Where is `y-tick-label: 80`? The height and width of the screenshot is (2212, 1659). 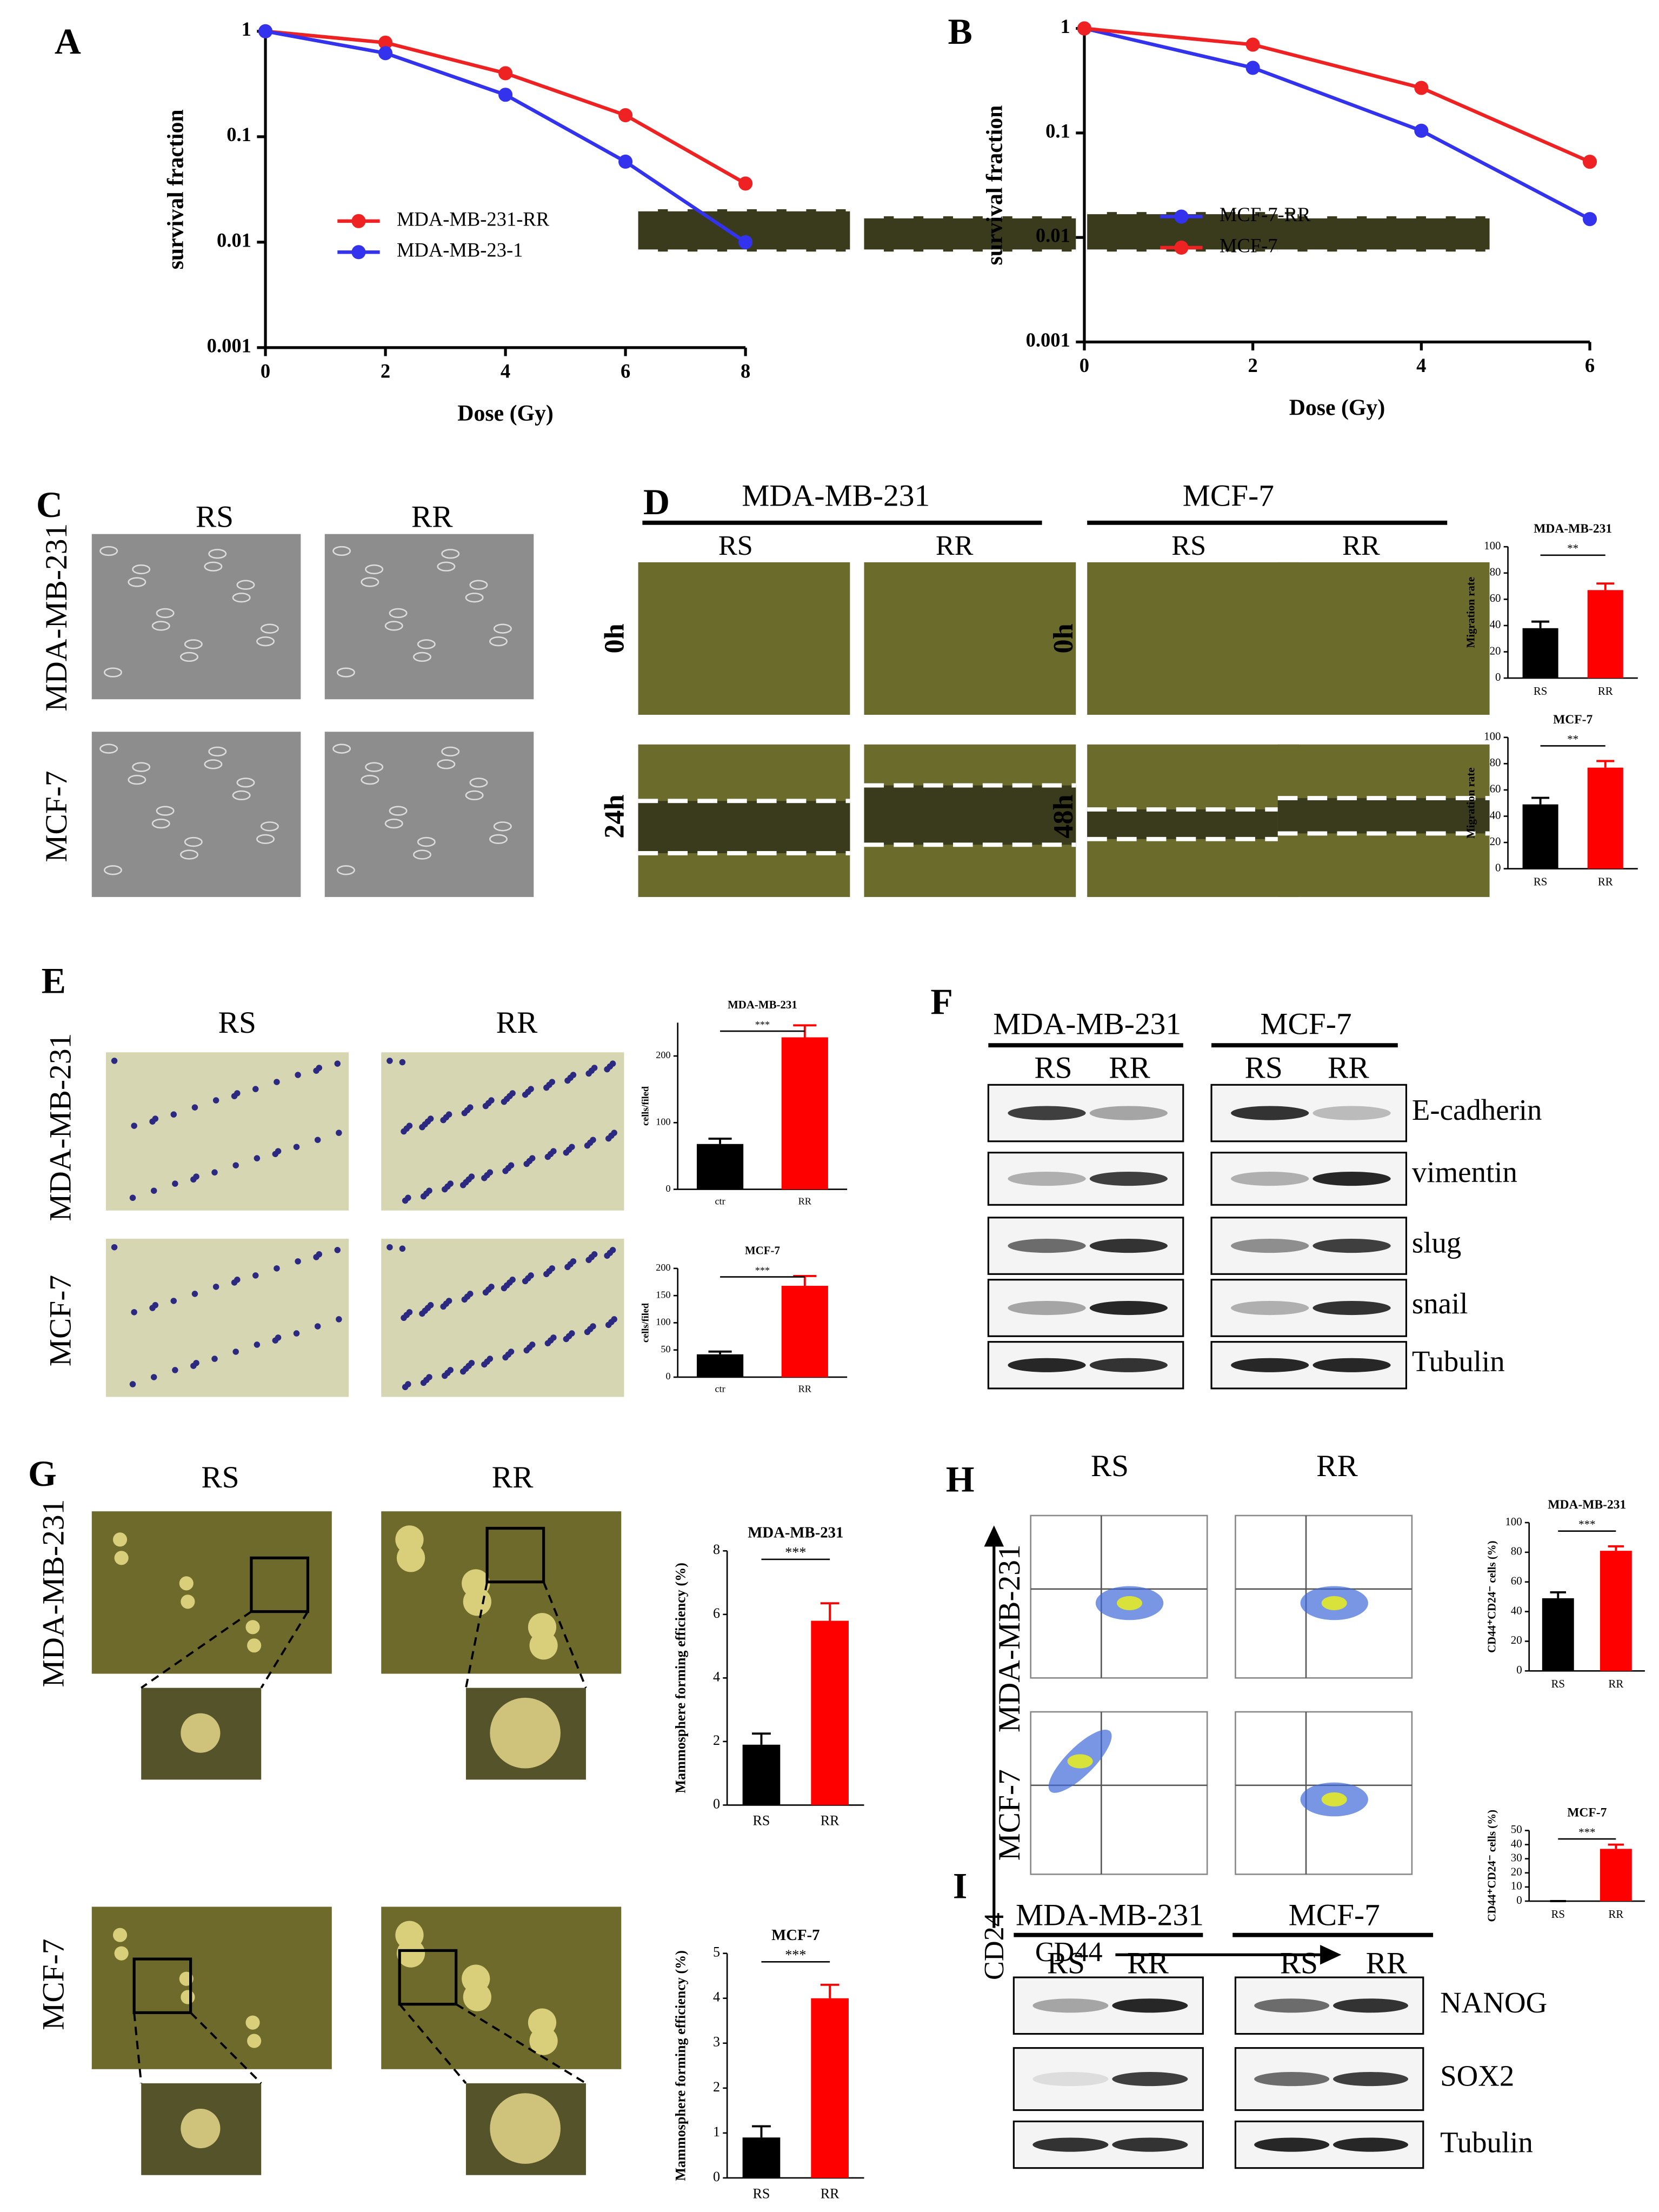
y-tick-label: 80 is located at coordinates (1495, 762).